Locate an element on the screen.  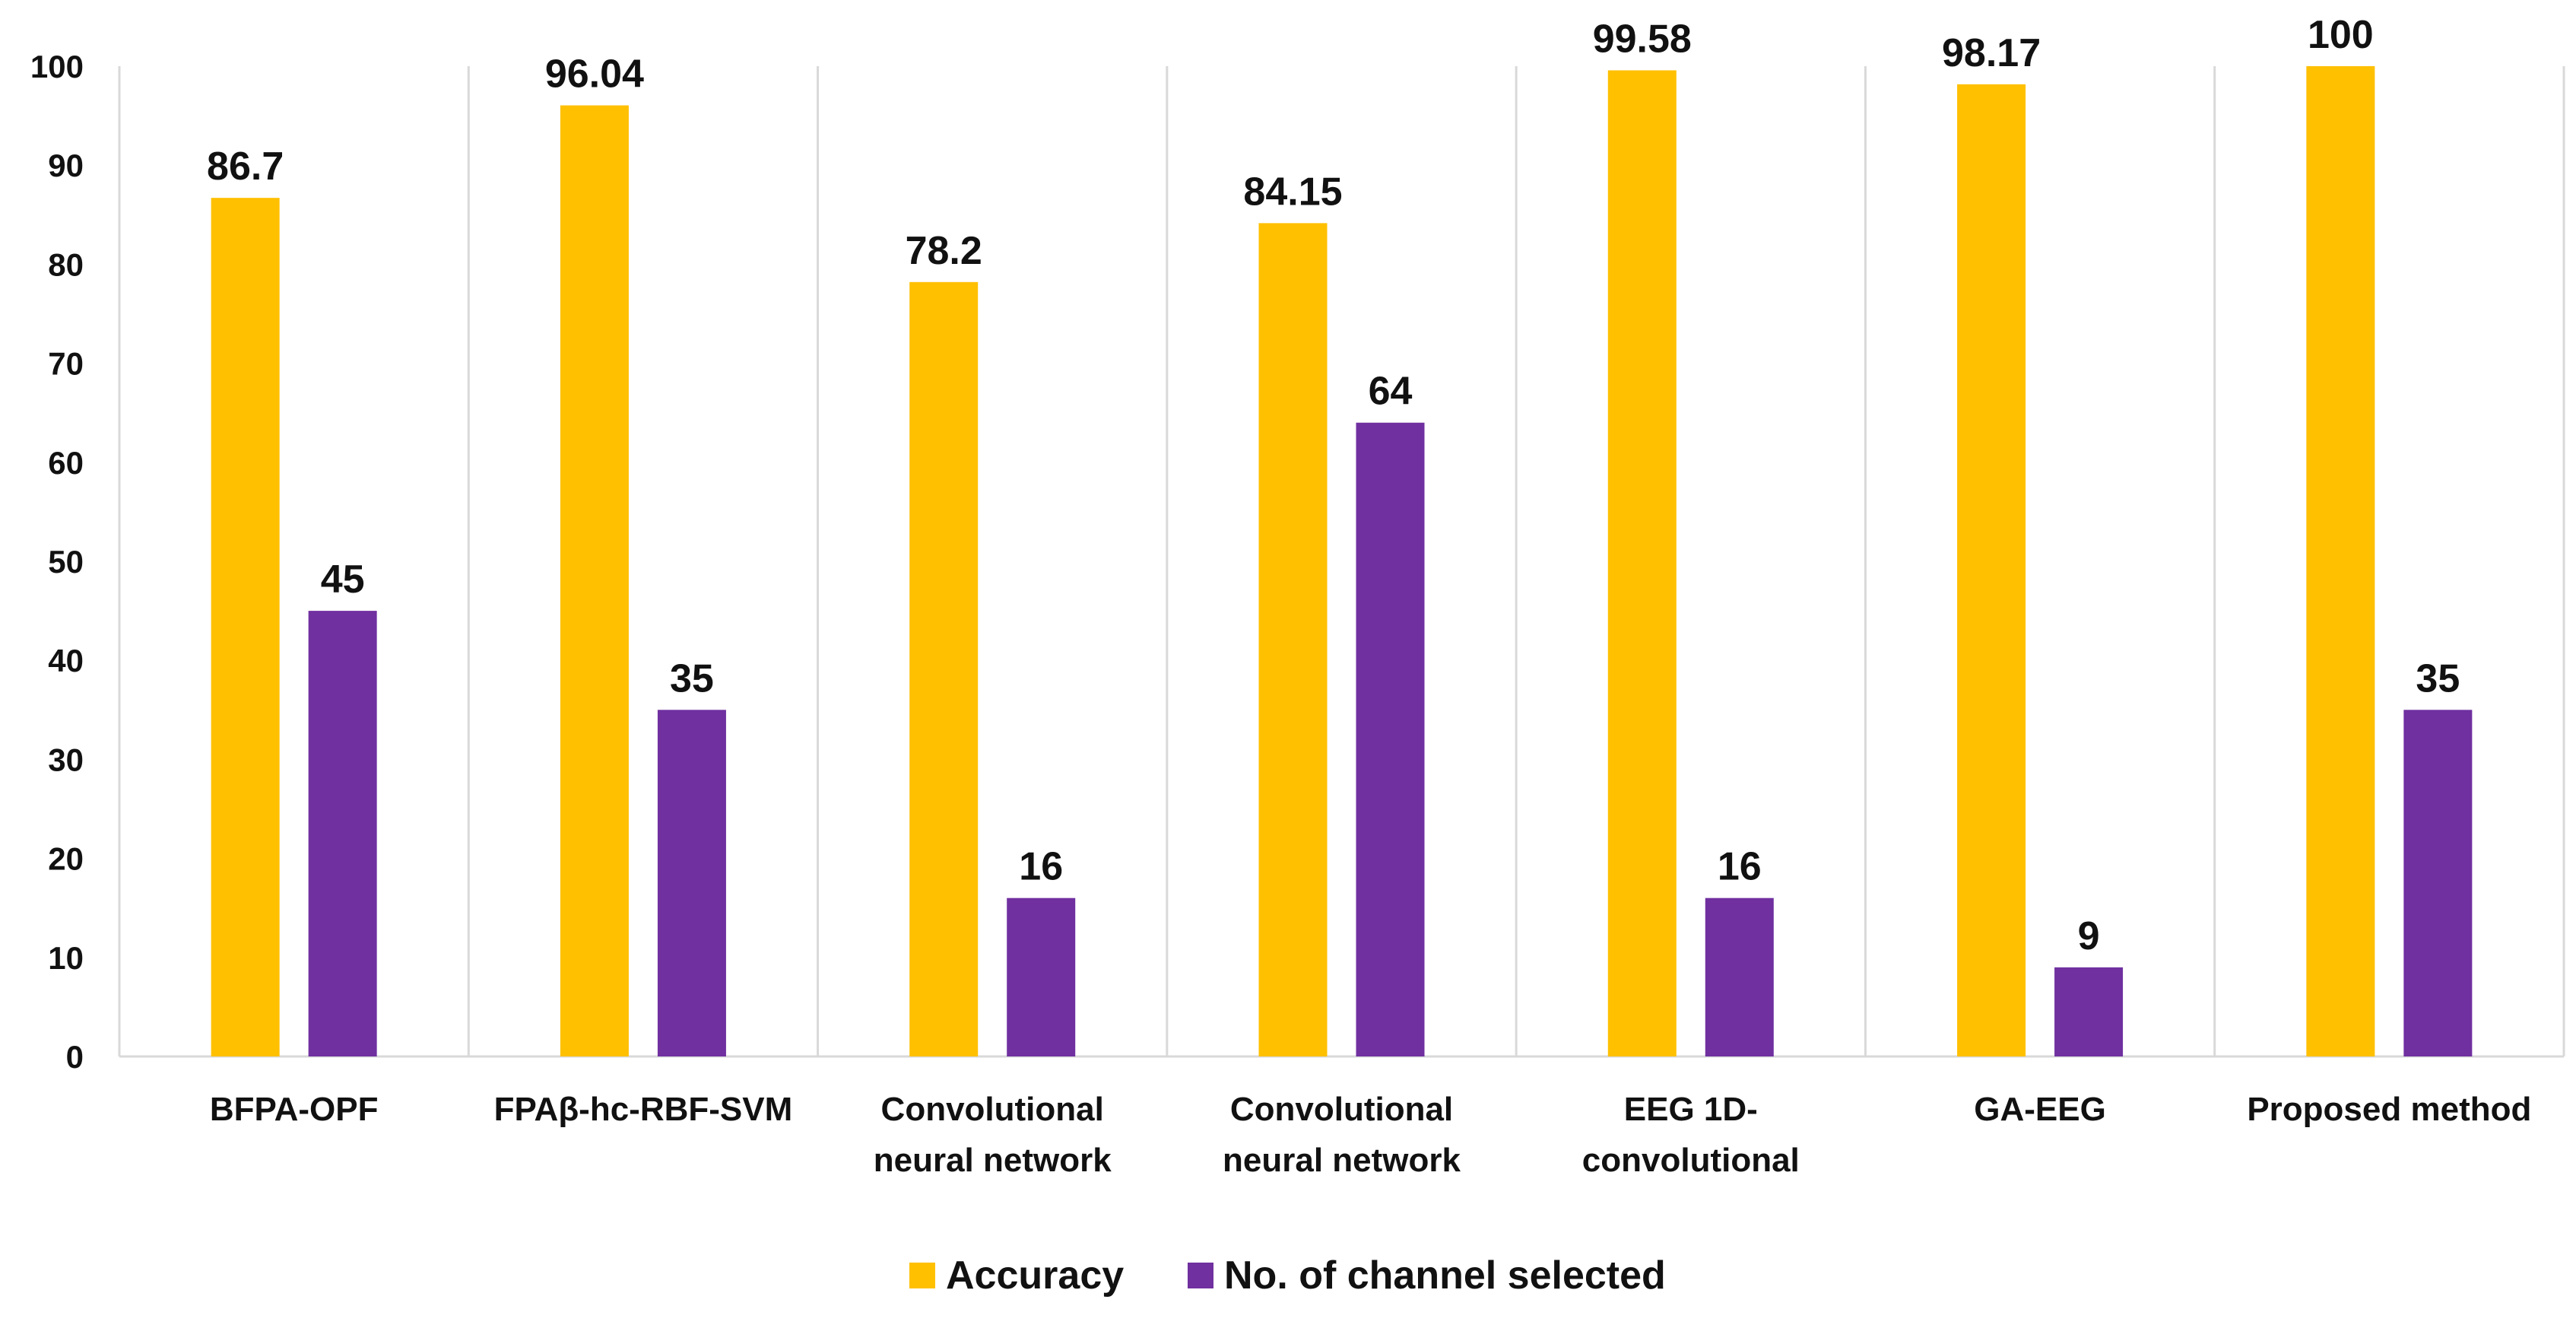
accuracy-data-label: 78.2 is located at coordinates (944, 251).